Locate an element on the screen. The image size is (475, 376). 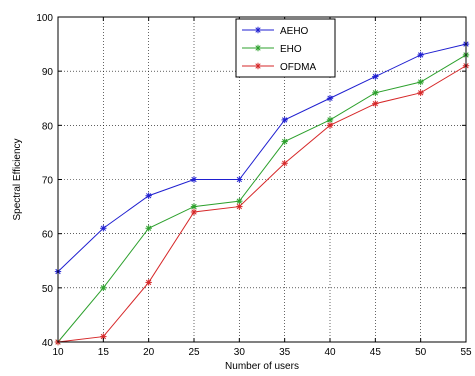
y-tick-label: 50 is located at coordinates (48, 289).